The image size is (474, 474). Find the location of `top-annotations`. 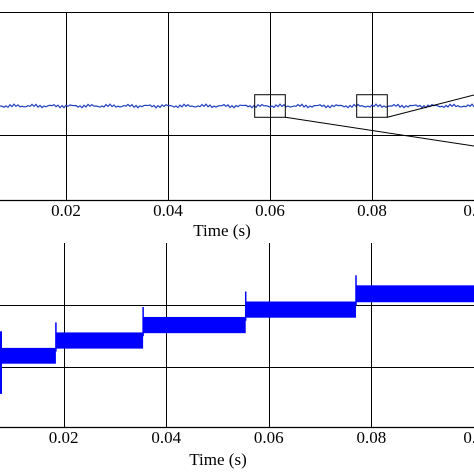

top-annotations is located at coordinates (364, 120).